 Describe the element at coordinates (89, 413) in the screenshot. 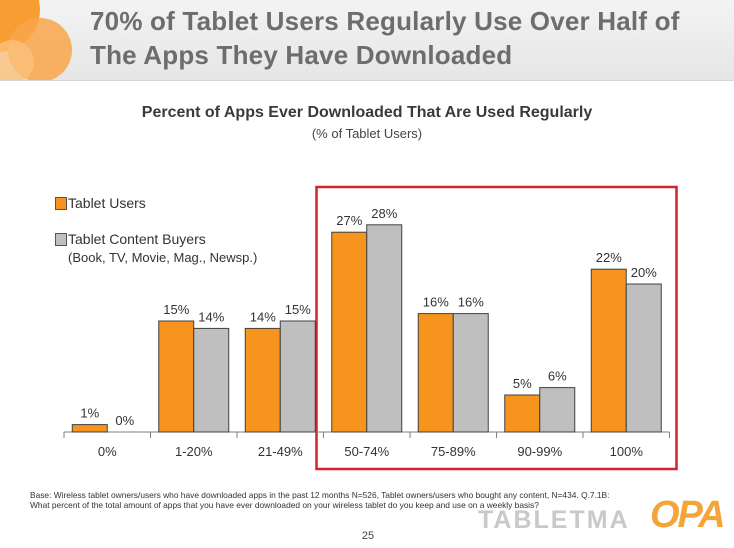

I see `data-label: 1%` at that location.